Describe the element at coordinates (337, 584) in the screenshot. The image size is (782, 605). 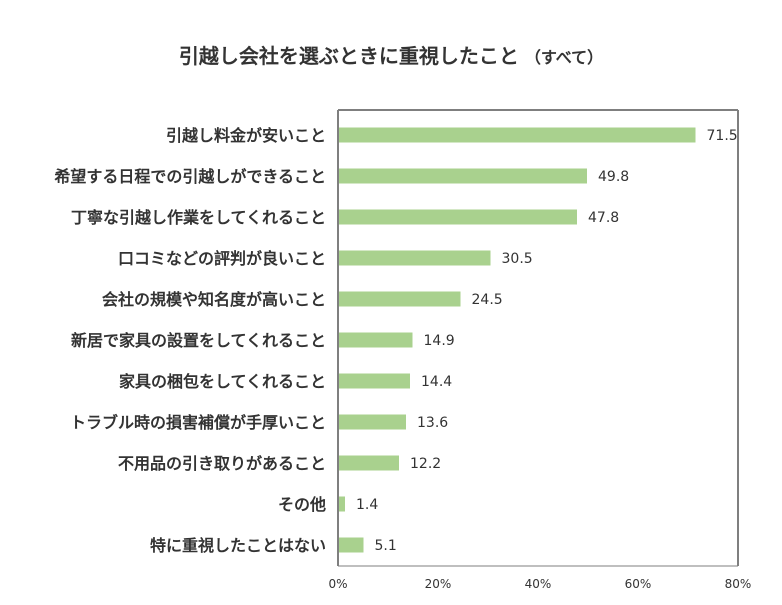
I see `x-tick-label: 0%` at that location.